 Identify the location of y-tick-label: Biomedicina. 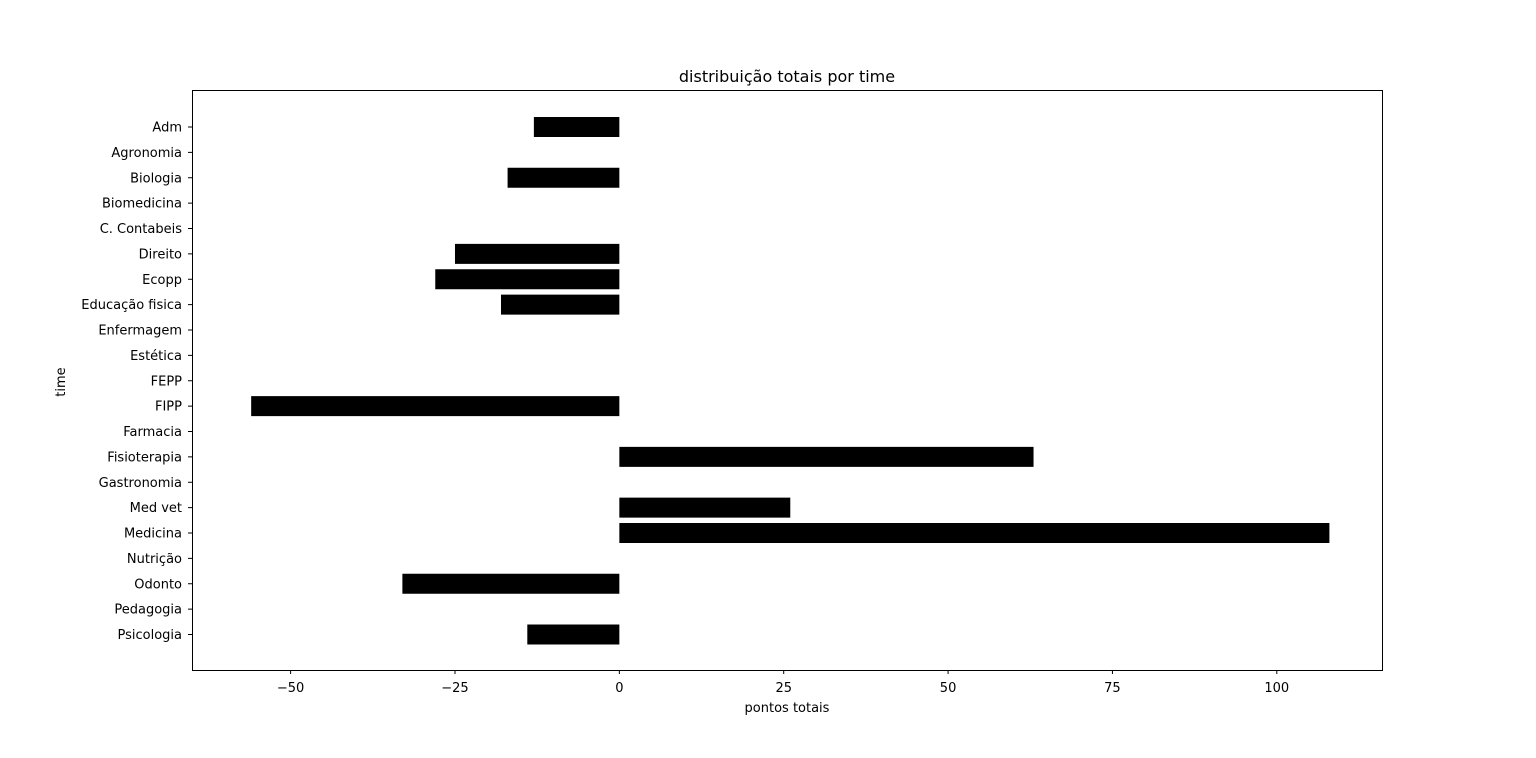
(142, 204).